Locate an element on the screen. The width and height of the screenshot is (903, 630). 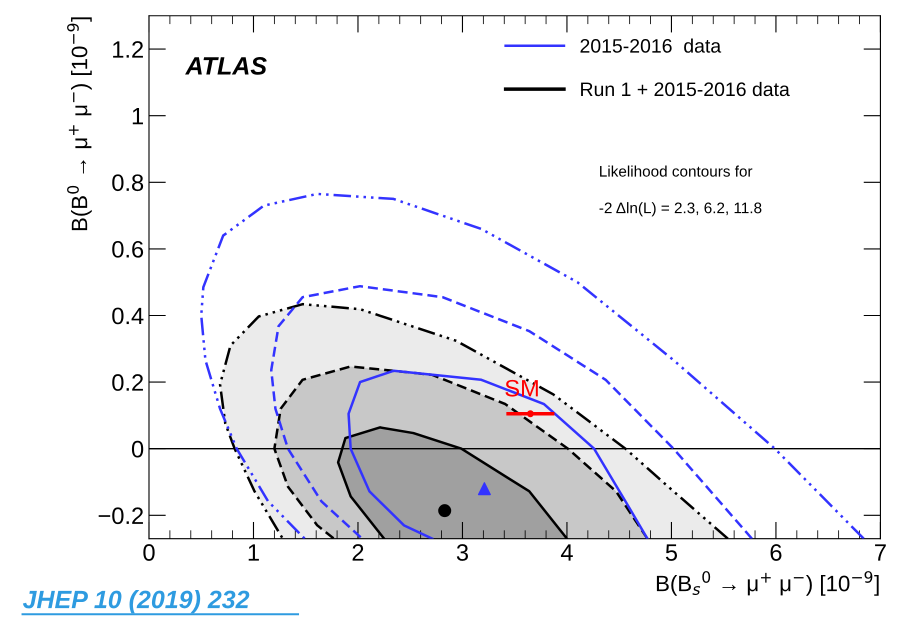
x-tick-label: 2 is located at coordinates (358, 552).